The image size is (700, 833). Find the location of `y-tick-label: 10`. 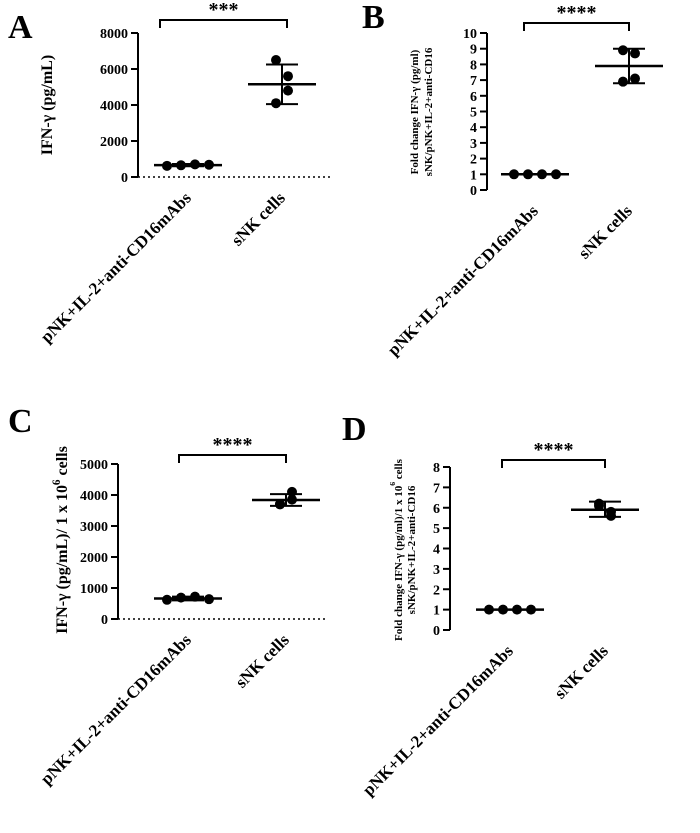

y-tick-label: 10 is located at coordinates (470, 34).